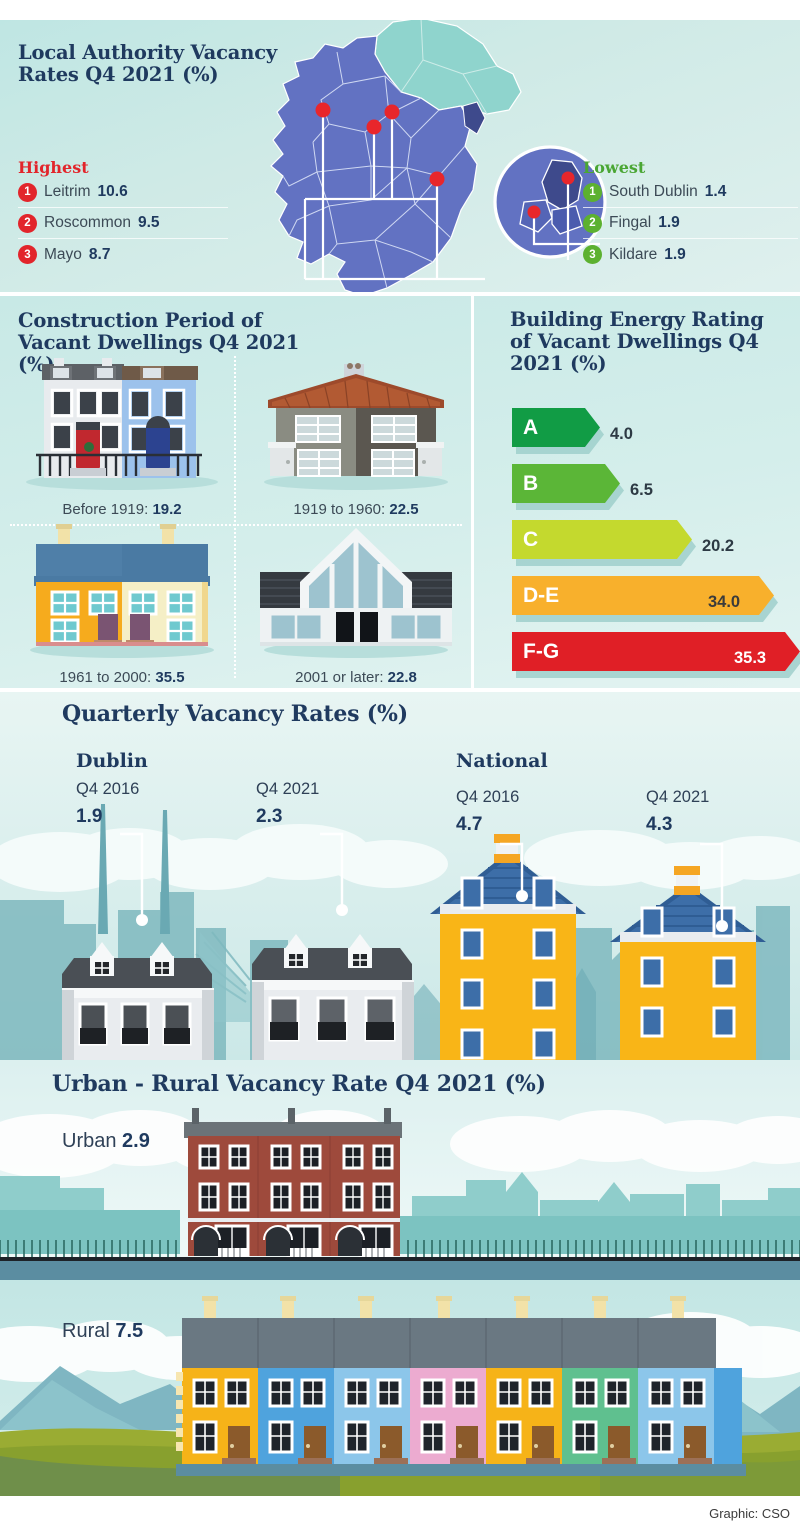 Image resolution: width=800 pixels, height=1536 pixels. Describe the element at coordinates (138, 1001) in the screenshot. I see `dublin-house-2016` at that location.